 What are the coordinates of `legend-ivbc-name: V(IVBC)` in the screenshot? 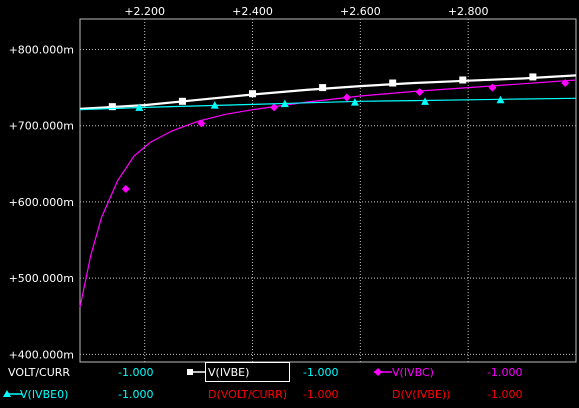 It's located at (413, 372).